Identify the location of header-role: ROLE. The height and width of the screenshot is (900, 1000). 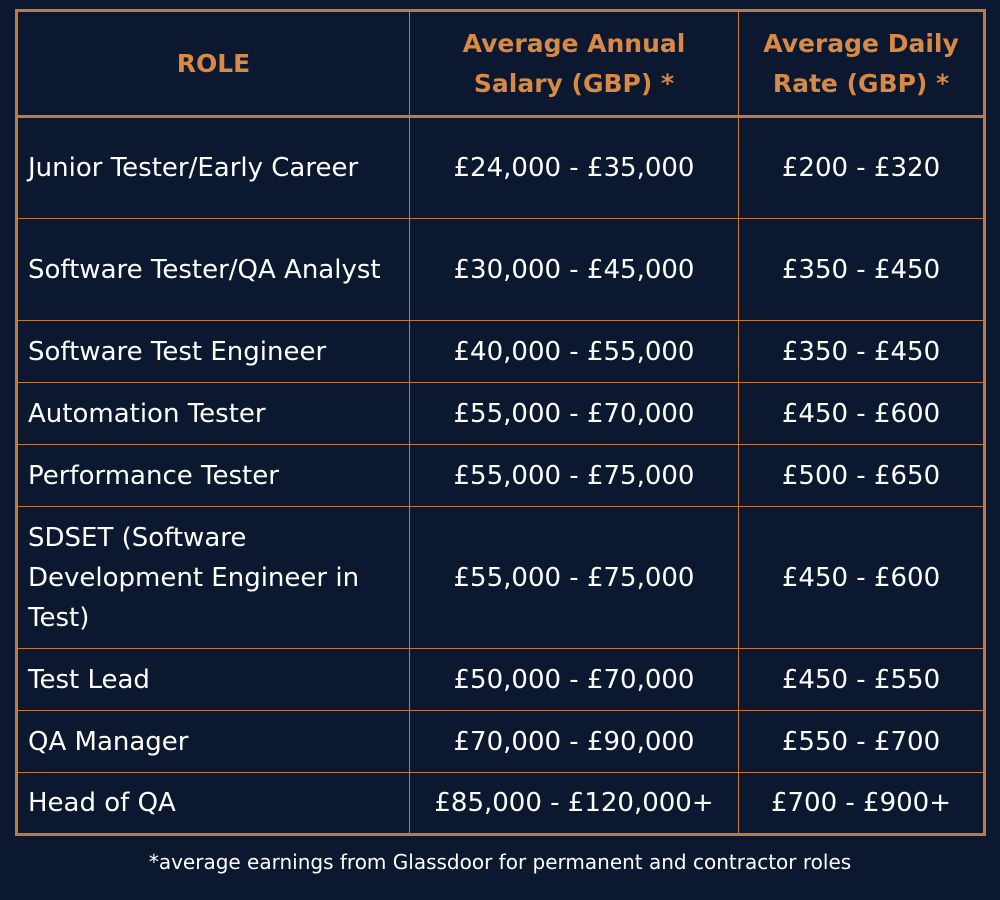
(213, 64).